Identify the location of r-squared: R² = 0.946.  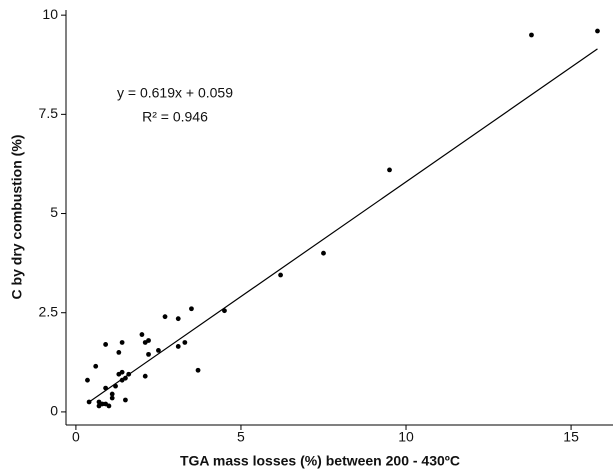
(175, 117).